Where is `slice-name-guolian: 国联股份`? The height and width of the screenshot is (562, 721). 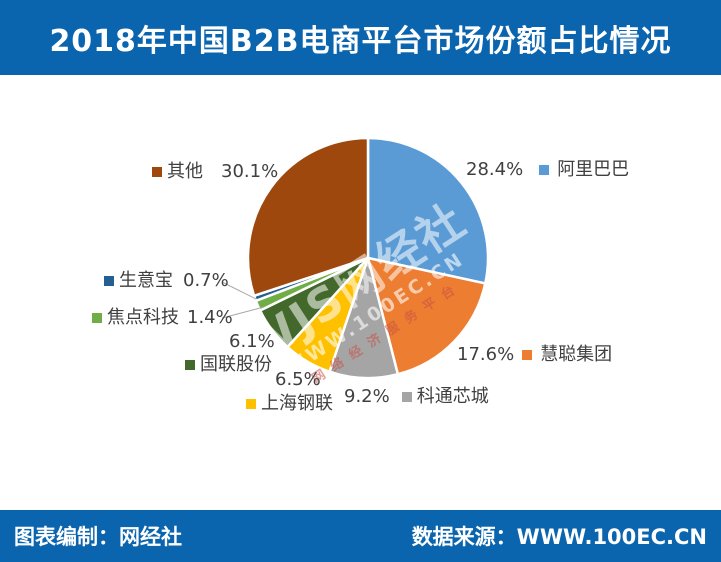 slice-name-guolian: 国联股份 is located at coordinates (236, 364).